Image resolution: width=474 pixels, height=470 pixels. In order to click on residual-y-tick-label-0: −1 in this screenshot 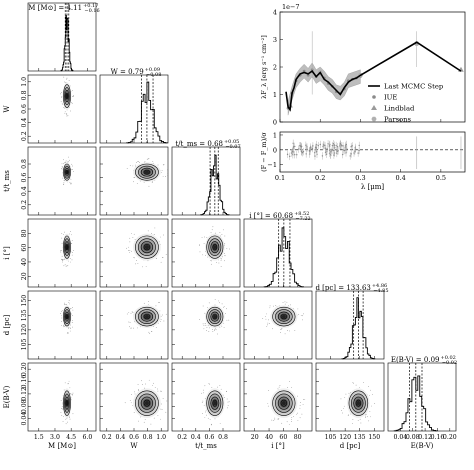, I will do `click(272, 165)`.